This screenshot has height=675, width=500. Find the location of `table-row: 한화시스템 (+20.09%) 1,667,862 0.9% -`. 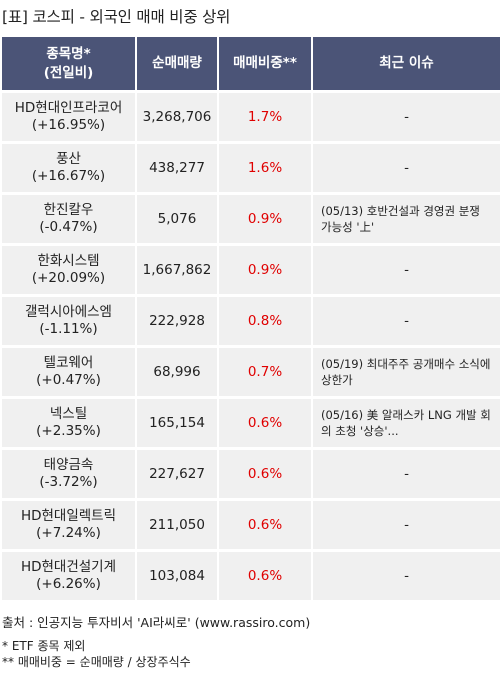

table-row: 한화시스템 (+20.09%) 1,667,862 0.9% - is located at coordinates (251, 270).